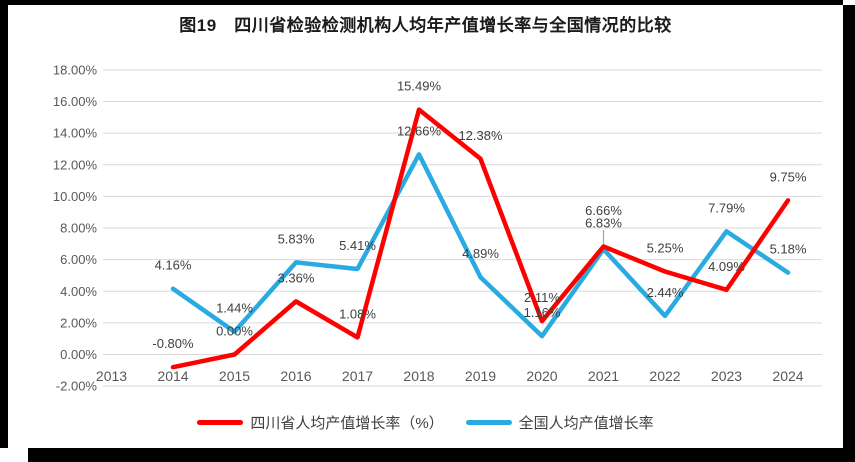  What do you see at coordinates (172, 376) in the screenshot?
I see `x-axis-tick-label: 2014` at bounding box center [172, 376].